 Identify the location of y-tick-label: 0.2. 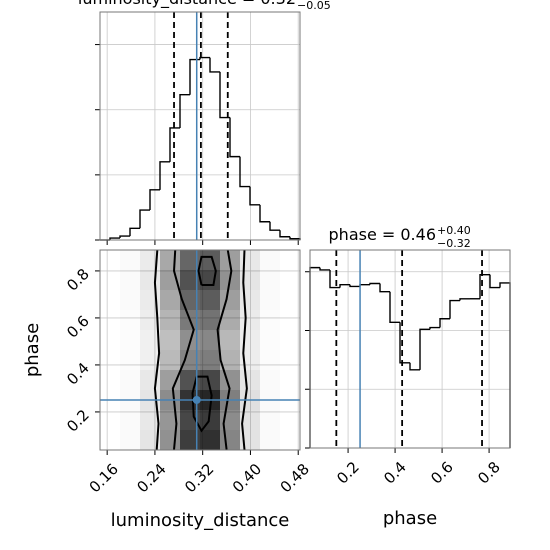
(78, 421).